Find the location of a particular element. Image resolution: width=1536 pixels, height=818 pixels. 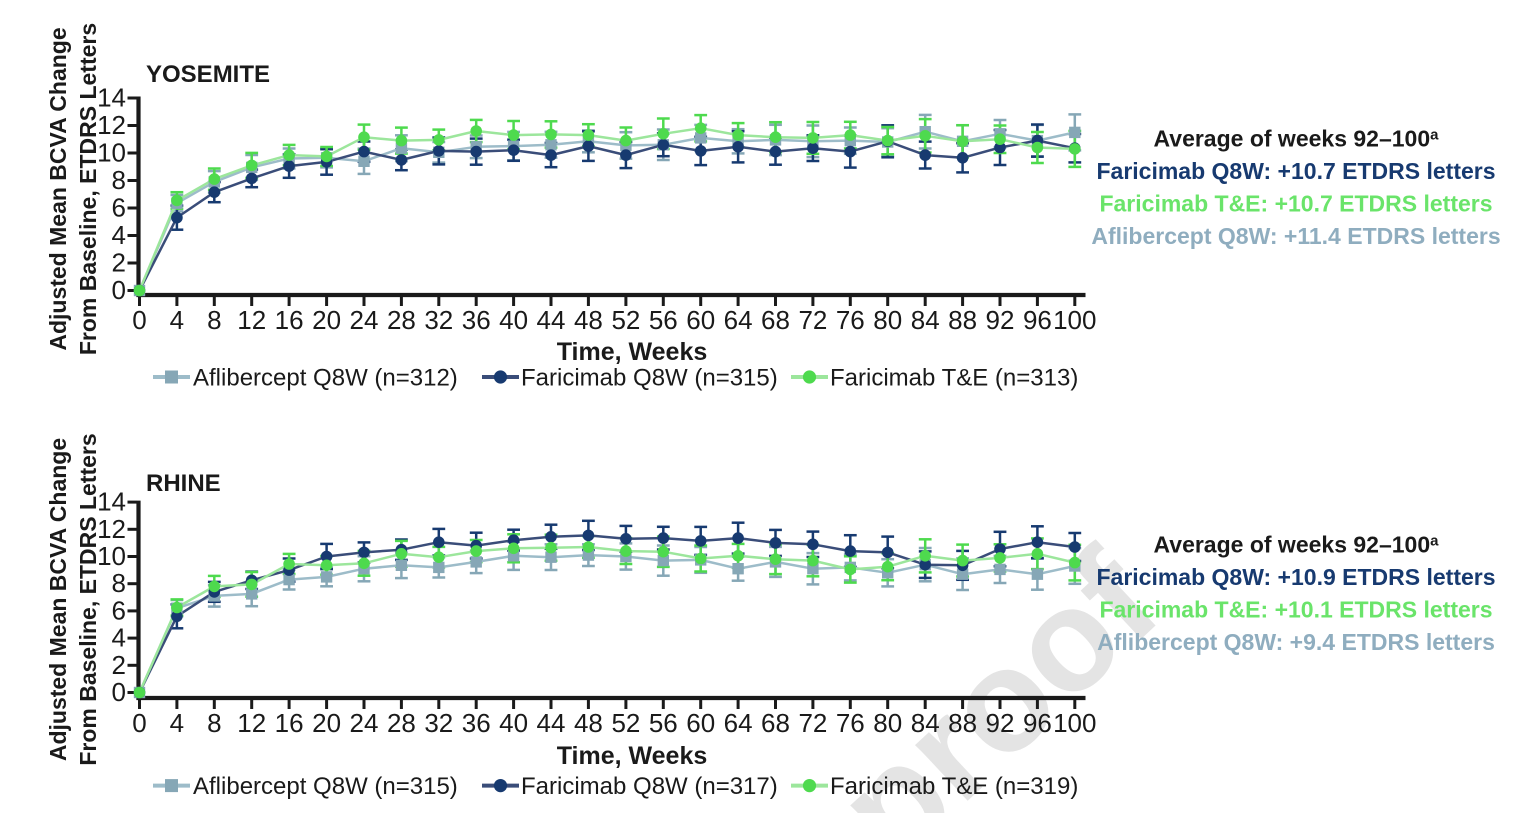

svg-text: RHINE is located at coordinates (183, 483).